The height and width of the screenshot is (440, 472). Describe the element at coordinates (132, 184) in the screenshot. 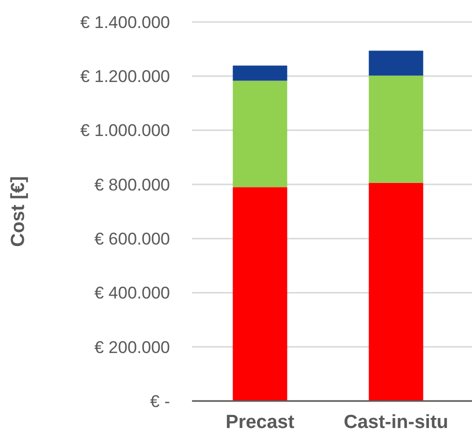

I see `y-tick-label: € 800.000` at that location.